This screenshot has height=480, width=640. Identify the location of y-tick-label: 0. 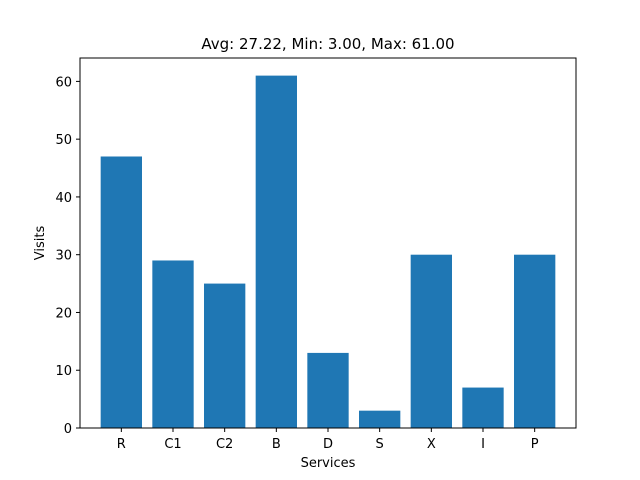
(68, 429).